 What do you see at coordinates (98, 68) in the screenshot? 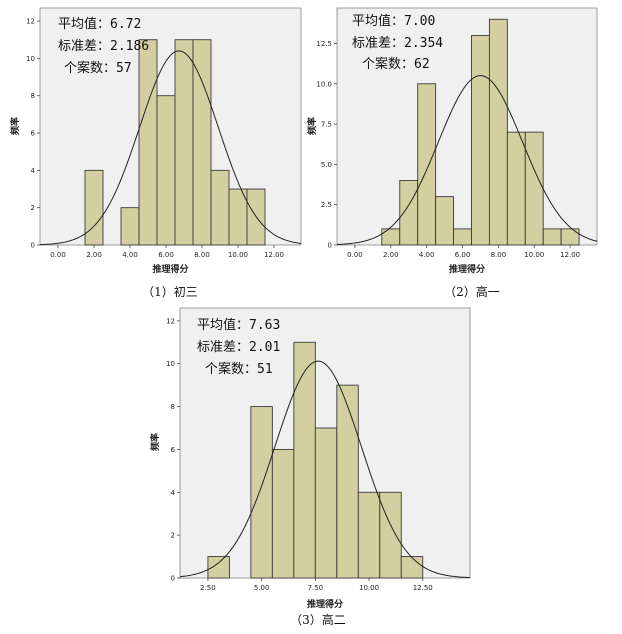
I see `stats-line: 个案数：57` at bounding box center [98, 68].